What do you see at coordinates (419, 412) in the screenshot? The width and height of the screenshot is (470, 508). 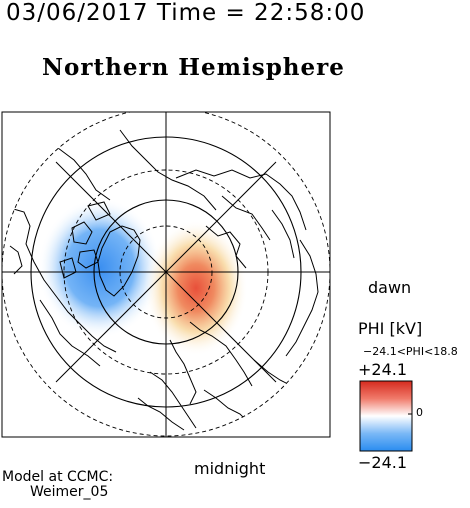 I see `colorbar-zero-label: 0` at bounding box center [419, 412].